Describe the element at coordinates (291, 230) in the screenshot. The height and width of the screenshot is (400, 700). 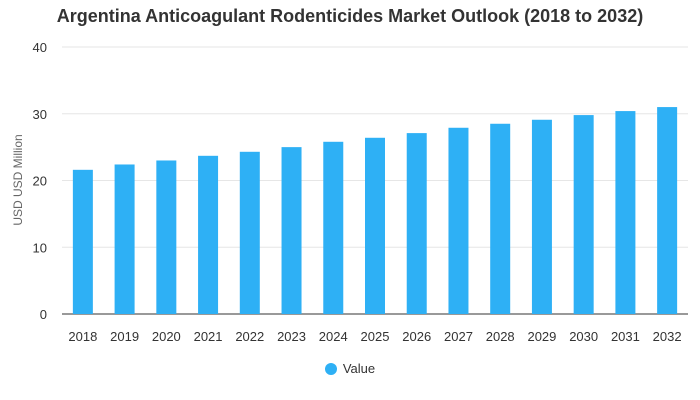
I see `bar-2023` at that location.